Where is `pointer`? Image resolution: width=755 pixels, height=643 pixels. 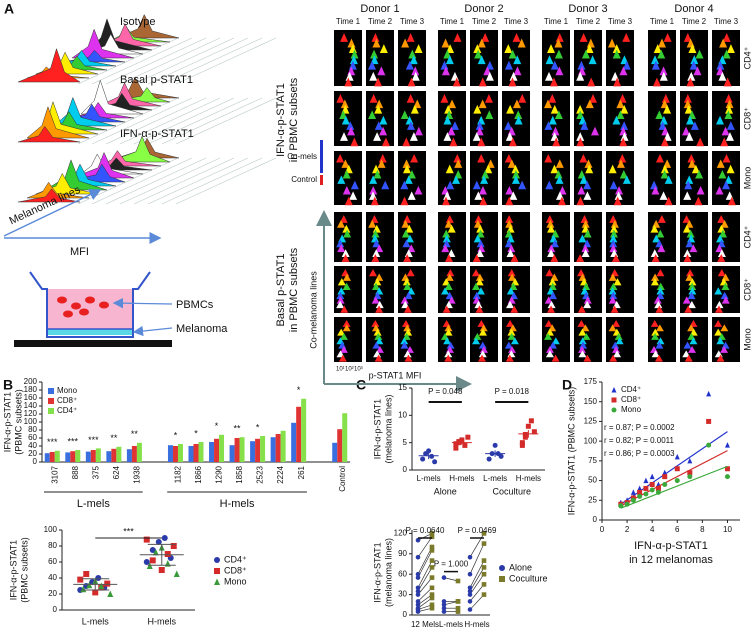
pointer is located at coordinates (152, 331).